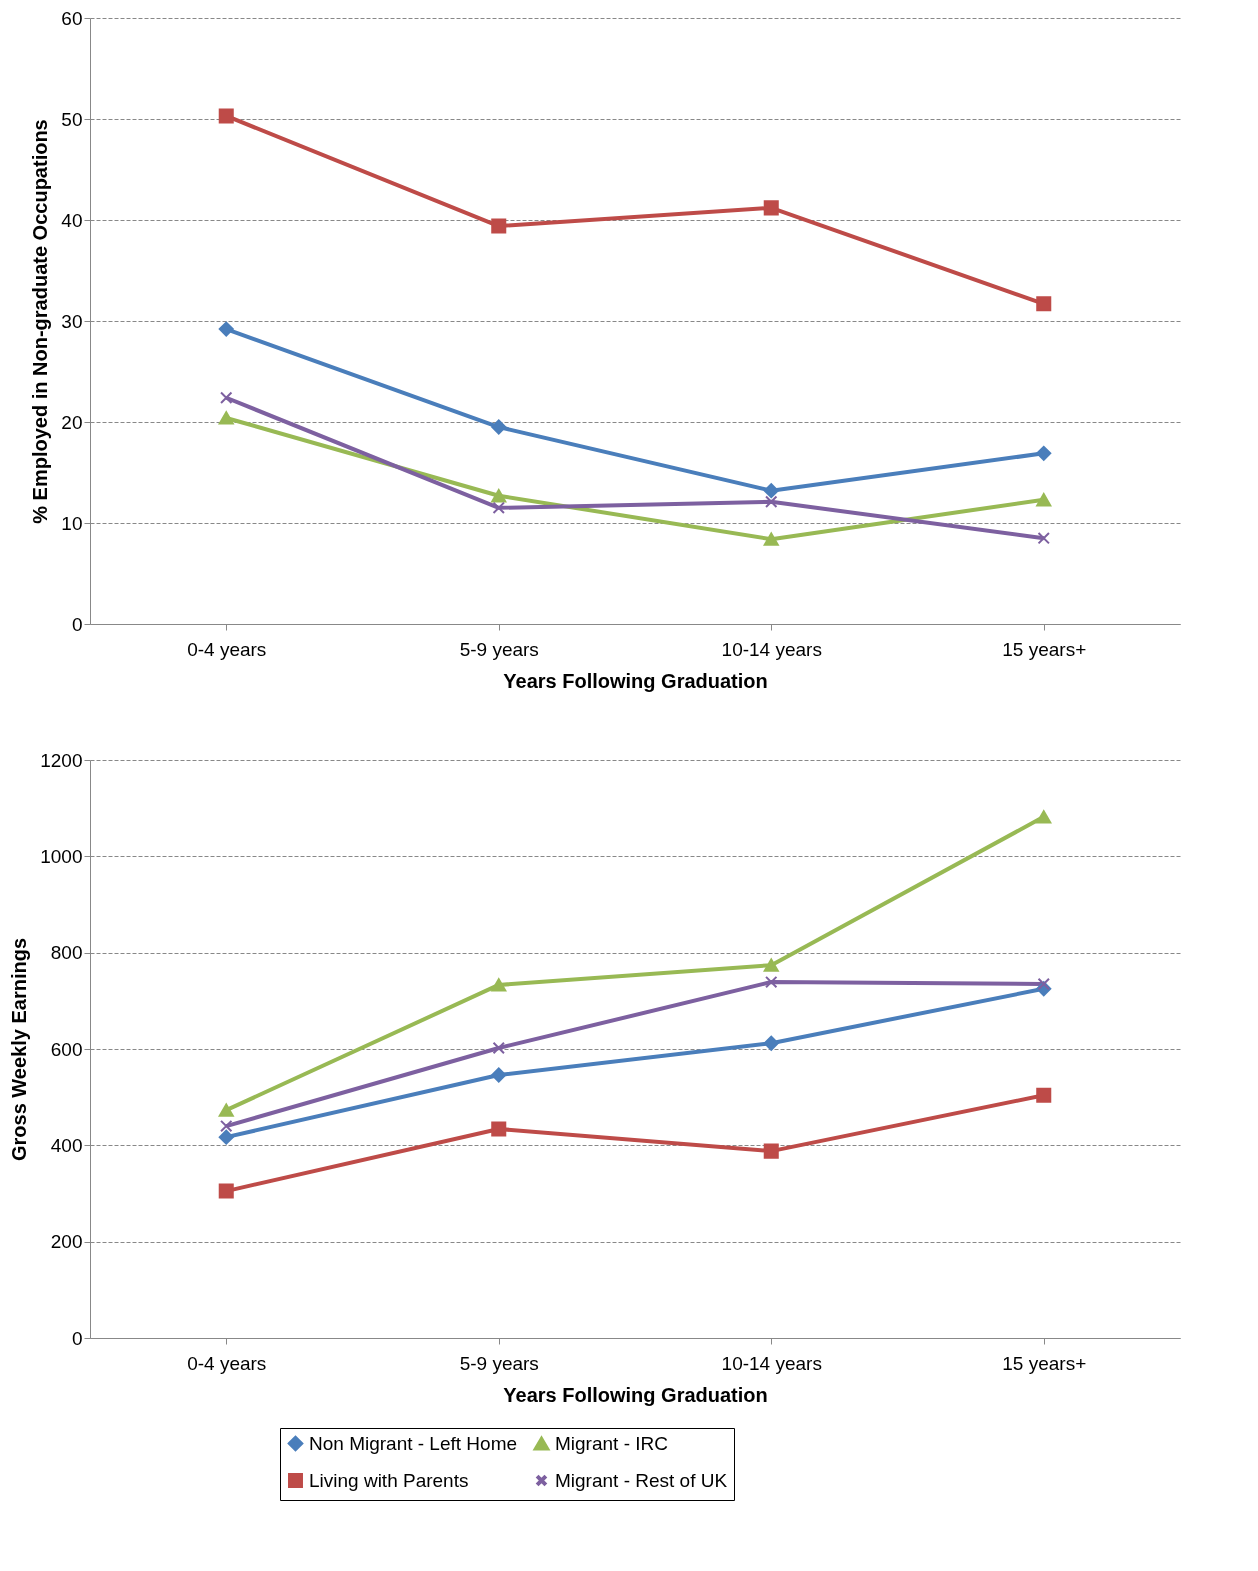 This screenshot has width=1258, height=1571. What do you see at coordinates (66, 1049) in the screenshot?
I see `y-tick-label: 600` at bounding box center [66, 1049].